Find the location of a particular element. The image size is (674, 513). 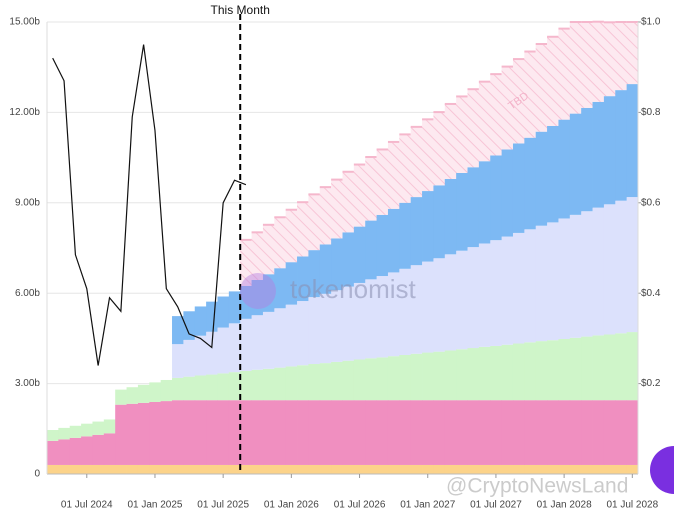

y-tick-label: 0 is located at coordinates (37, 474).